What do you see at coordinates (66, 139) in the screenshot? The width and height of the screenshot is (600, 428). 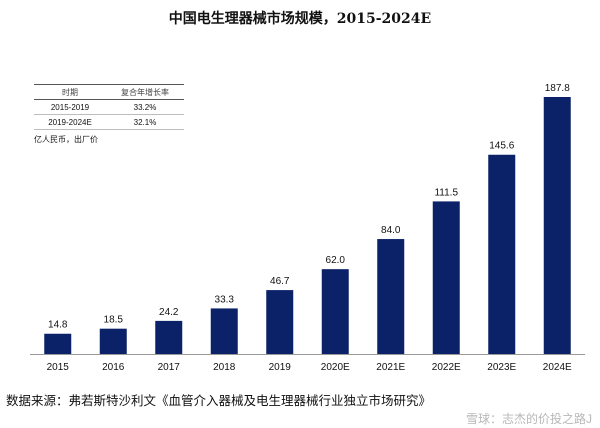 I see `unit-note: 亿人民币，出厂价` at bounding box center [66, 139].